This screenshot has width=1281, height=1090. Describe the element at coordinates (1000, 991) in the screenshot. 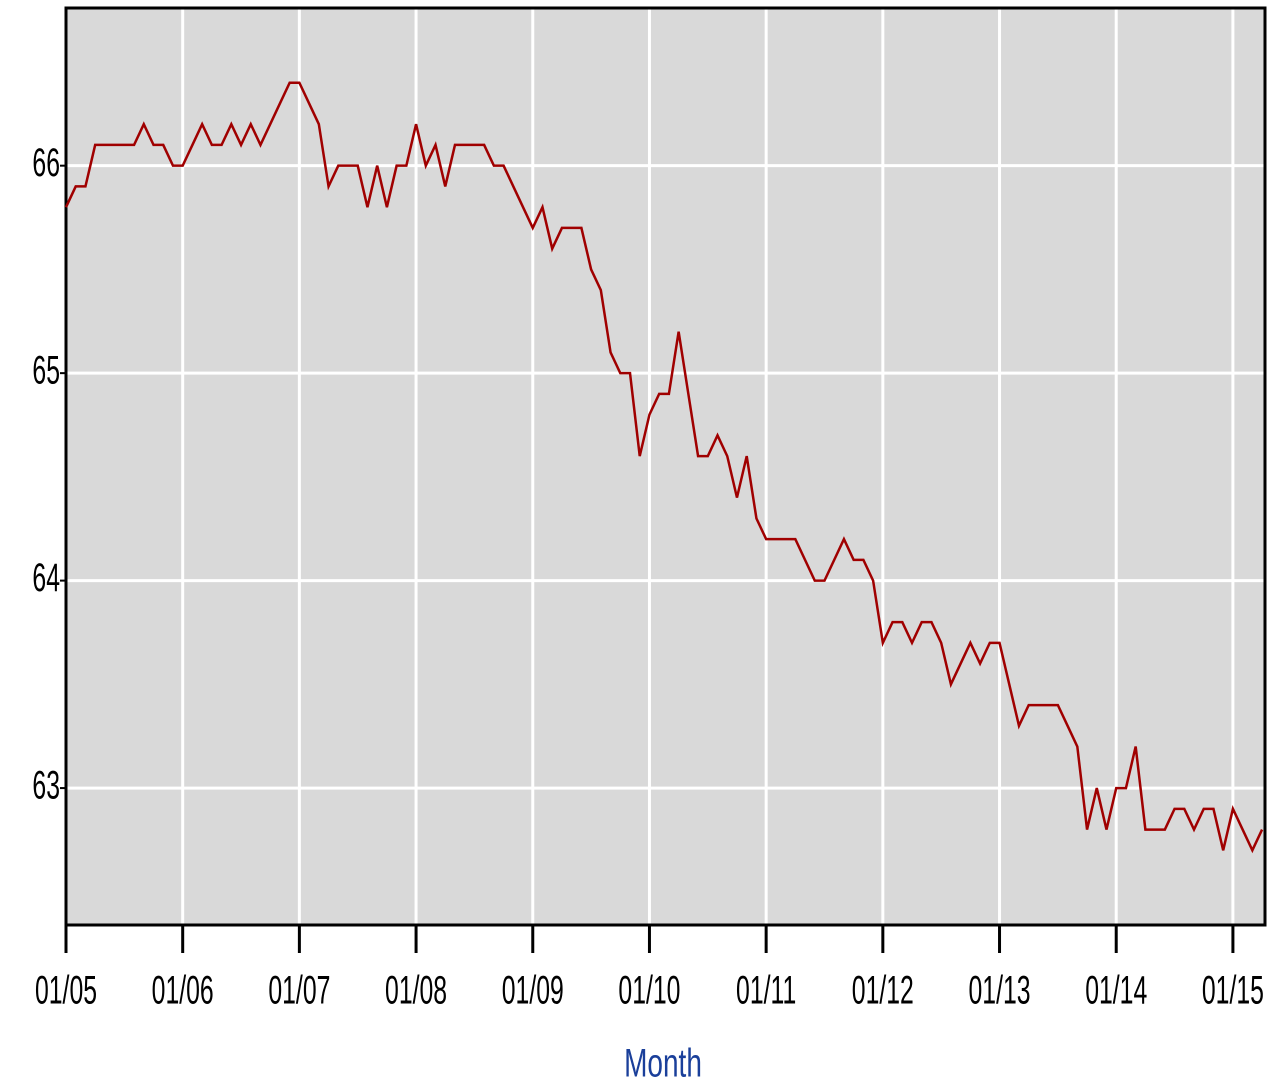

I see `x-tick-label: 01/13` at that location.